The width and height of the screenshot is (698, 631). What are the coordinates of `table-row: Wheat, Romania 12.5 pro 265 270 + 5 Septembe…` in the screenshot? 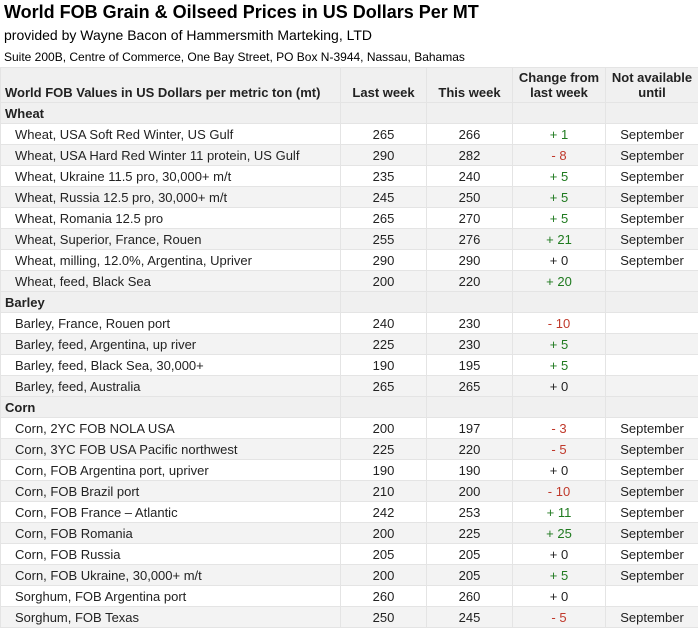 It's located at (349, 218).